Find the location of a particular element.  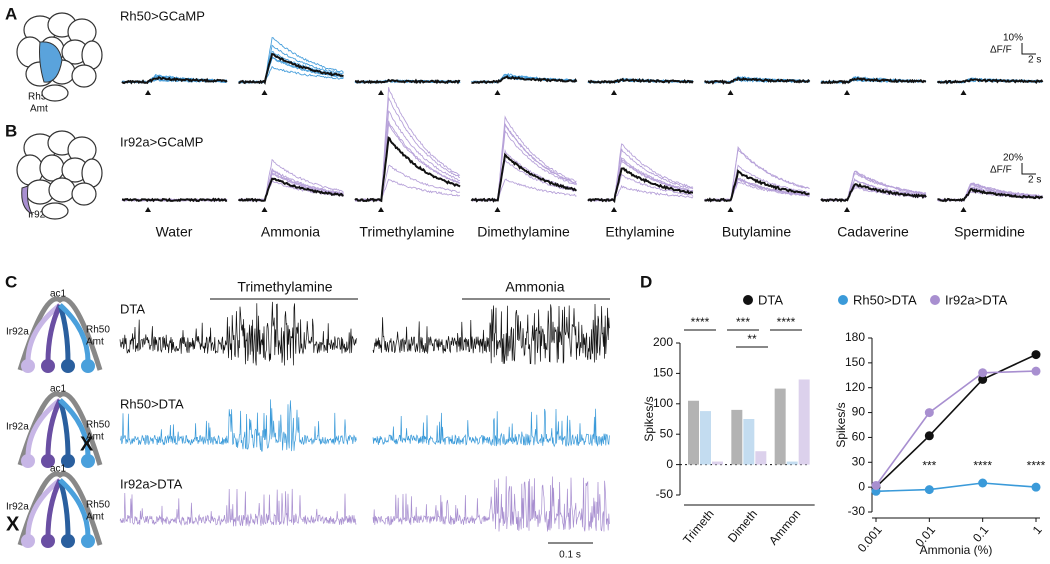

odor-label: Butylamine is located at coordinates (756, 232).